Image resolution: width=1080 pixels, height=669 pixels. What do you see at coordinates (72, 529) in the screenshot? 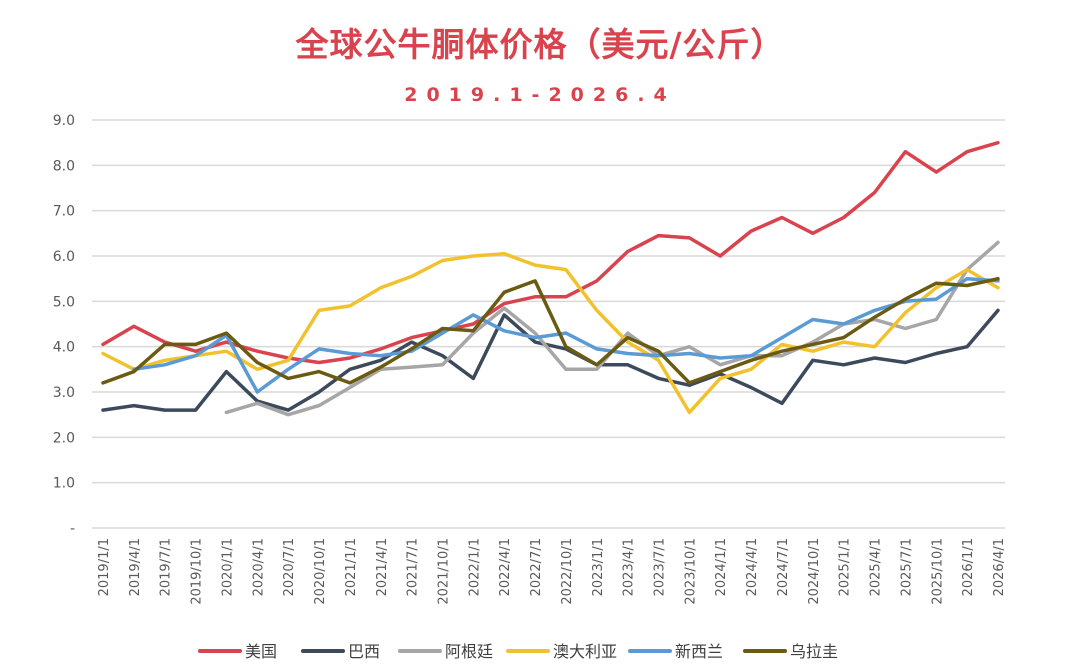
I see `y-tick-label: -` at bounding box center [72, 529].